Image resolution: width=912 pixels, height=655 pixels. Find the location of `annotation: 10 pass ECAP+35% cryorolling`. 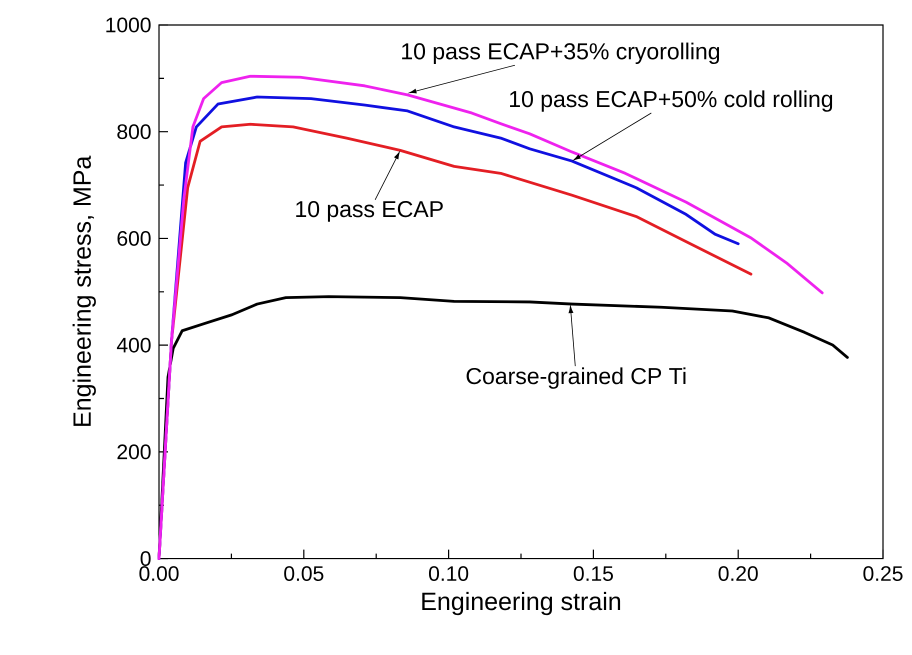

annotation: 10 pass ECAP+35% cryorolling is located at coordinates (561, 53).